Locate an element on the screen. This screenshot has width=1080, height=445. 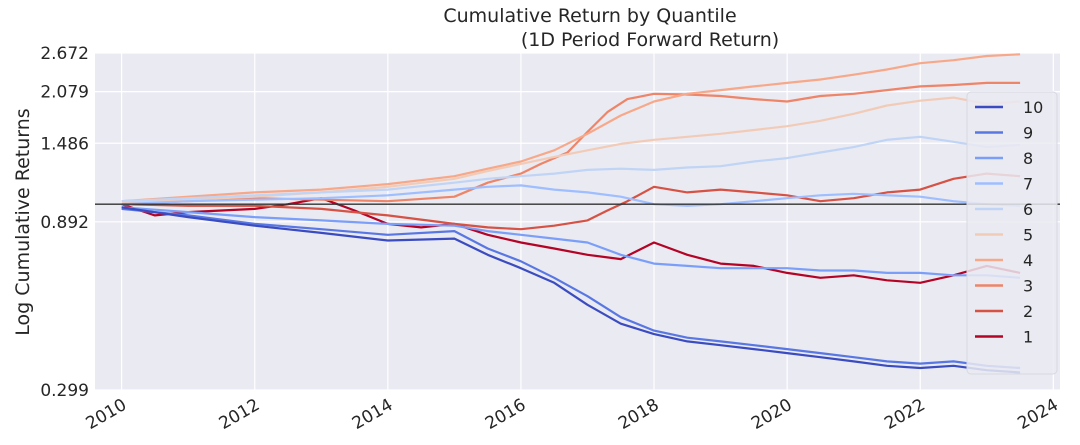
y-axis-ticks: 0.299 0.892 1.486 2.079 2.672 is located at coordinates (64, 222).